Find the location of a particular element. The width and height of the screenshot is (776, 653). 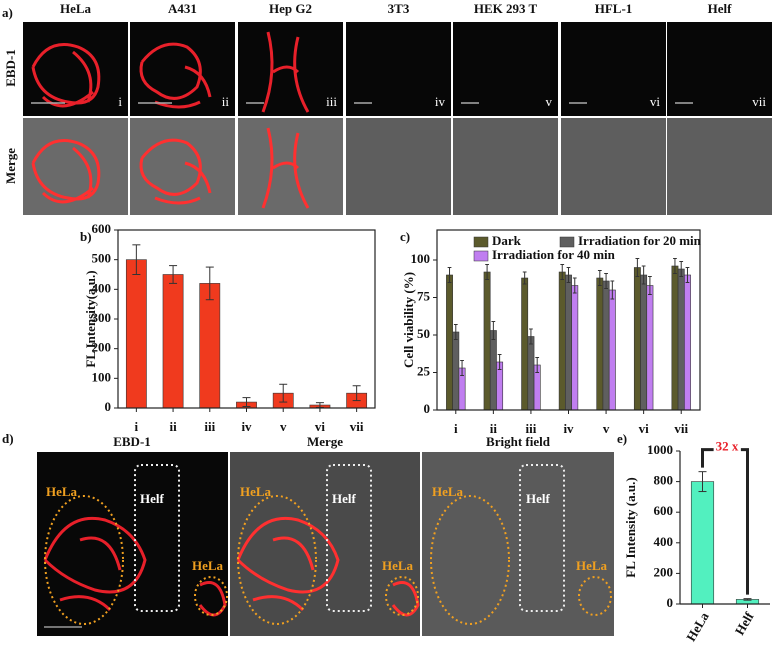

column-label: HEK 293 T is located at coordinates (506, 8).